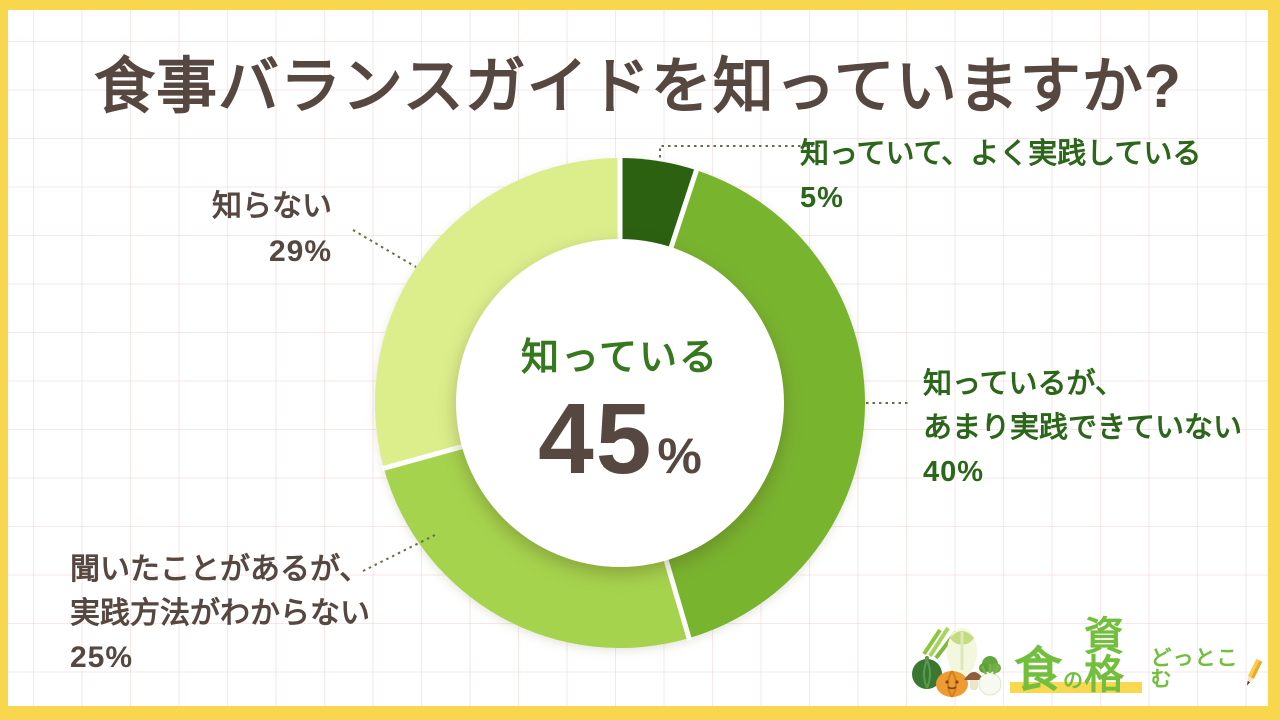 The height and width of the screenshot is (720, 1280). What do you see at coordinates (102, 657) in the screenshot?
I see `label-heard-unknown-pct: 25%` at bounding box center [102, 657].